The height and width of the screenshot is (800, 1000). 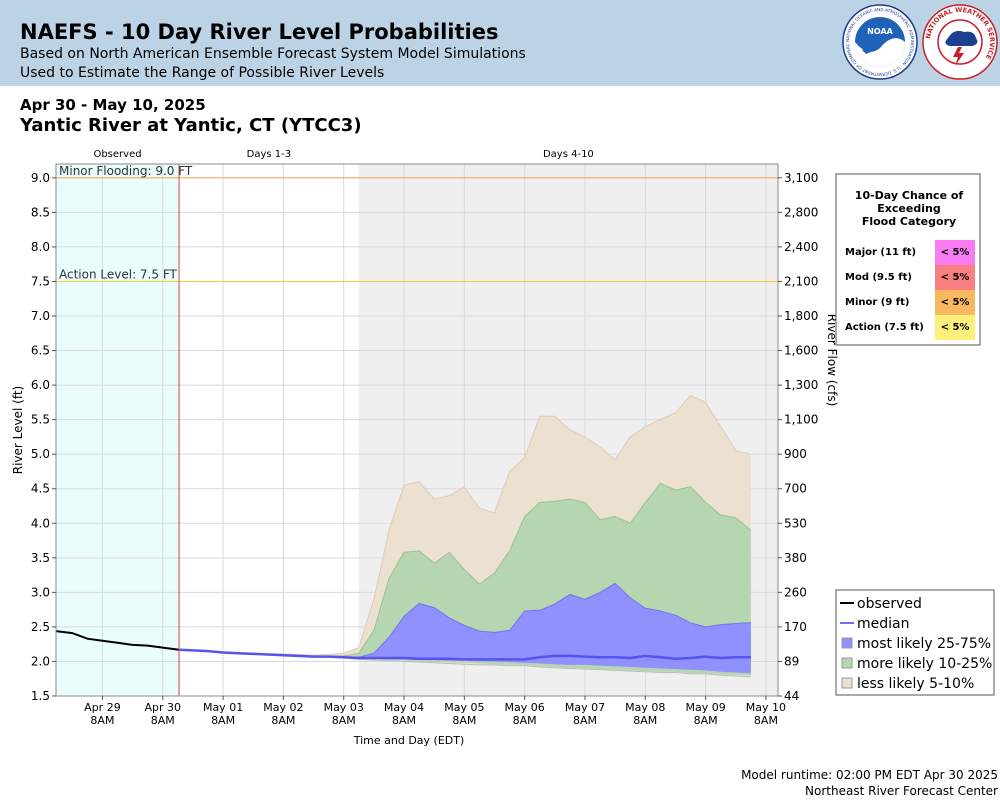 What do you see at coordinates (40, 351) in the screenshot?
I see `y-tick-label: 6.5` at bounding box center [40, 351].